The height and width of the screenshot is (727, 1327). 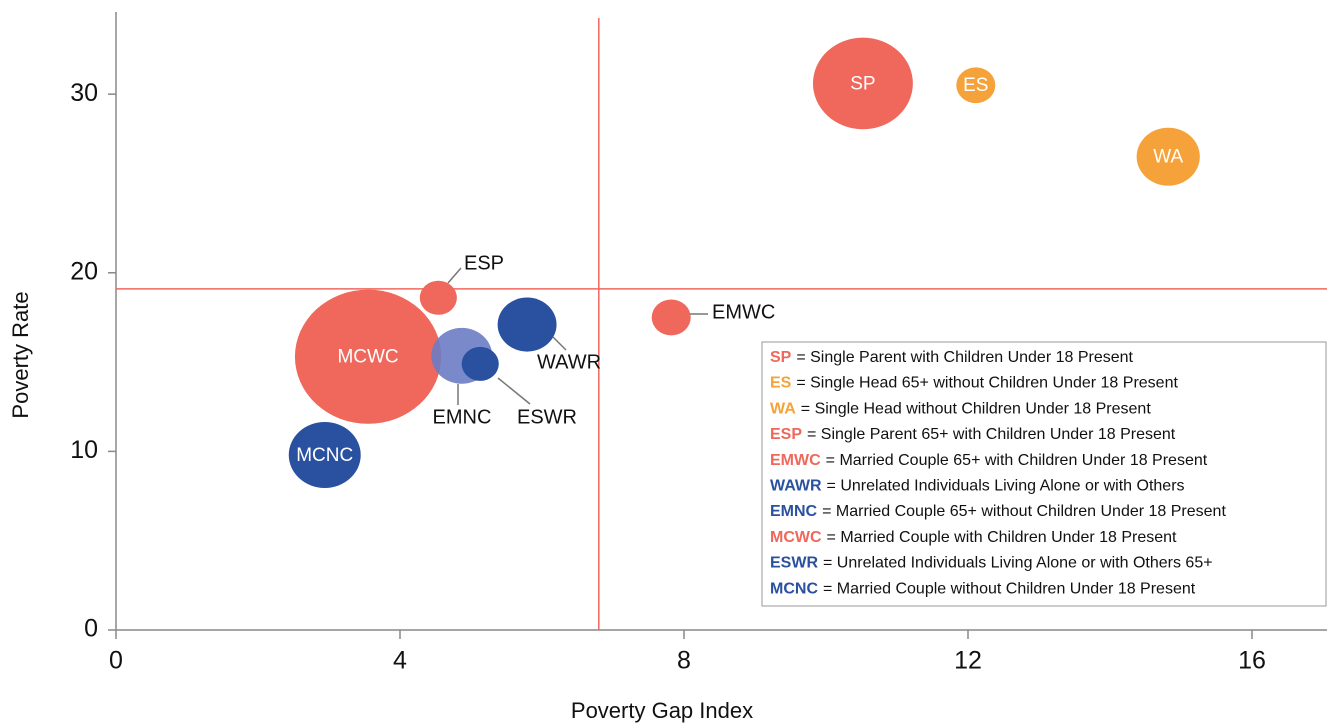 What do you see at coordinates (783, 409) in the screenshot?
I see `legend-abbr: WA` at bounding box center [783, 409].